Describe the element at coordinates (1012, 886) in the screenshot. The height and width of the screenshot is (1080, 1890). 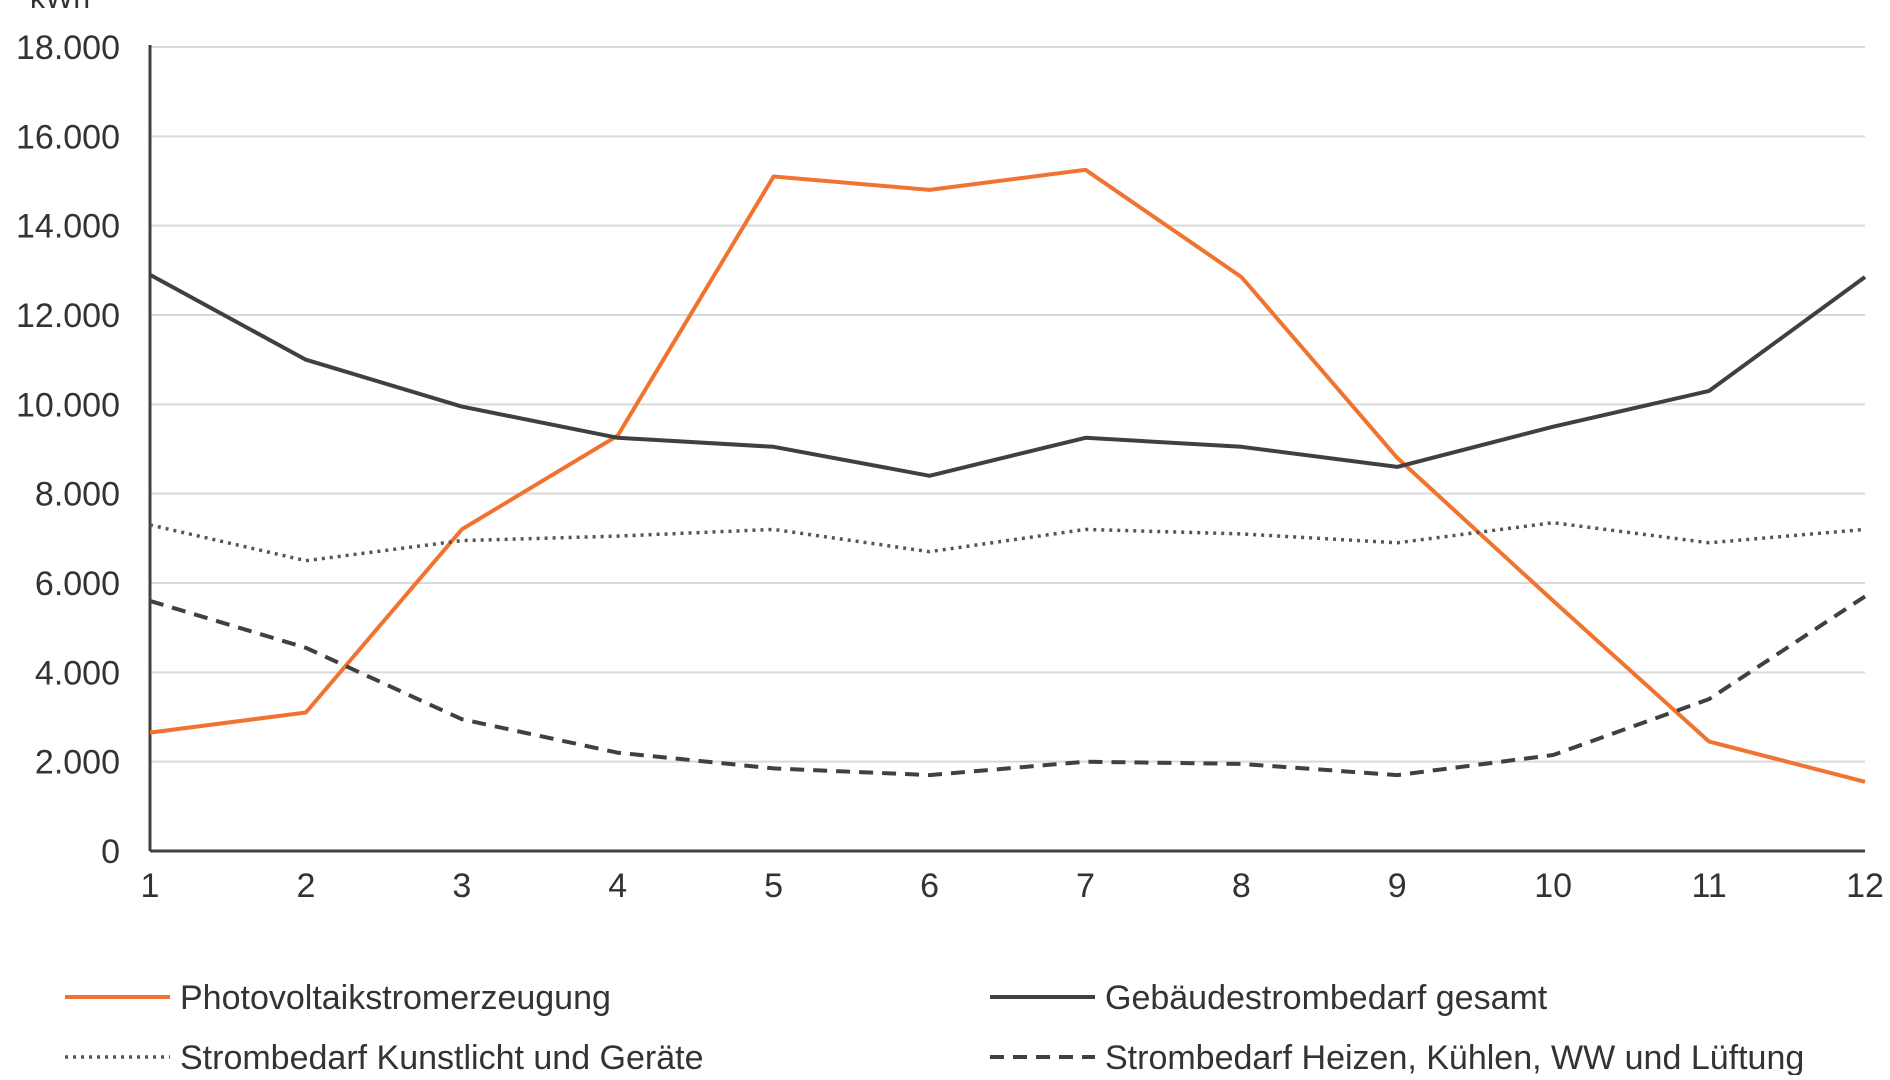
I see `x-axis-ticks: 1 2 3 4 5 6 7 8 9 10 11 12` at that location.